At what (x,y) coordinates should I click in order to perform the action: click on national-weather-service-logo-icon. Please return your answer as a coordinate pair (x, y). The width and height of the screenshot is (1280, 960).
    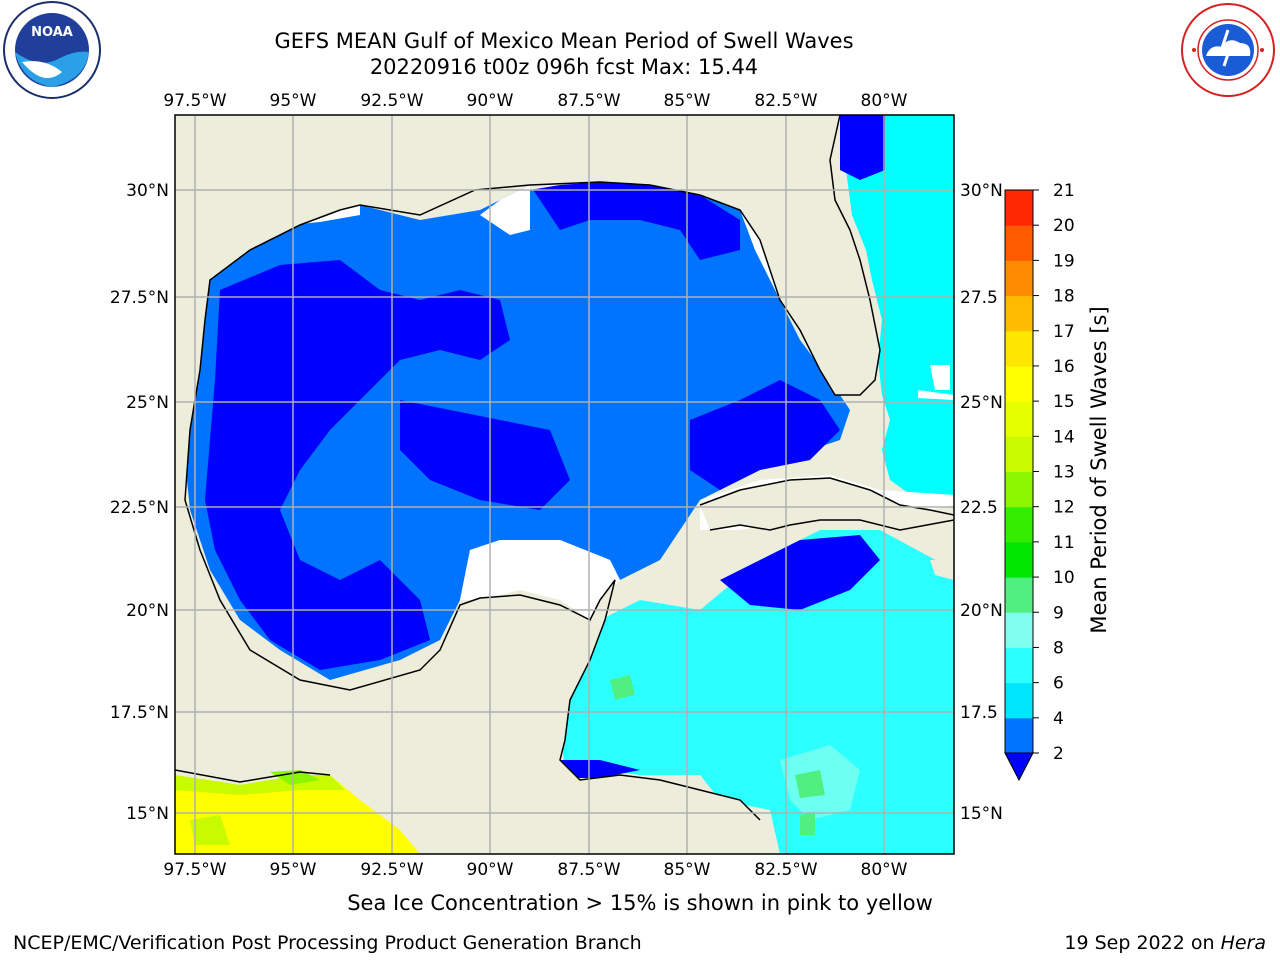
    Looking at the image, I should click on (1228, 50).